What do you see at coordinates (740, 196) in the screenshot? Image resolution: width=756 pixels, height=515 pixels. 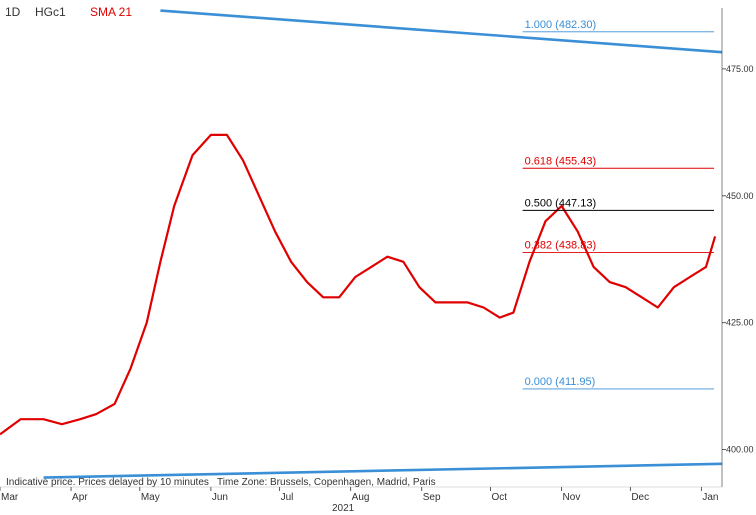 I see `y-tick-label: 450.00` at bounding box center [740, 196].